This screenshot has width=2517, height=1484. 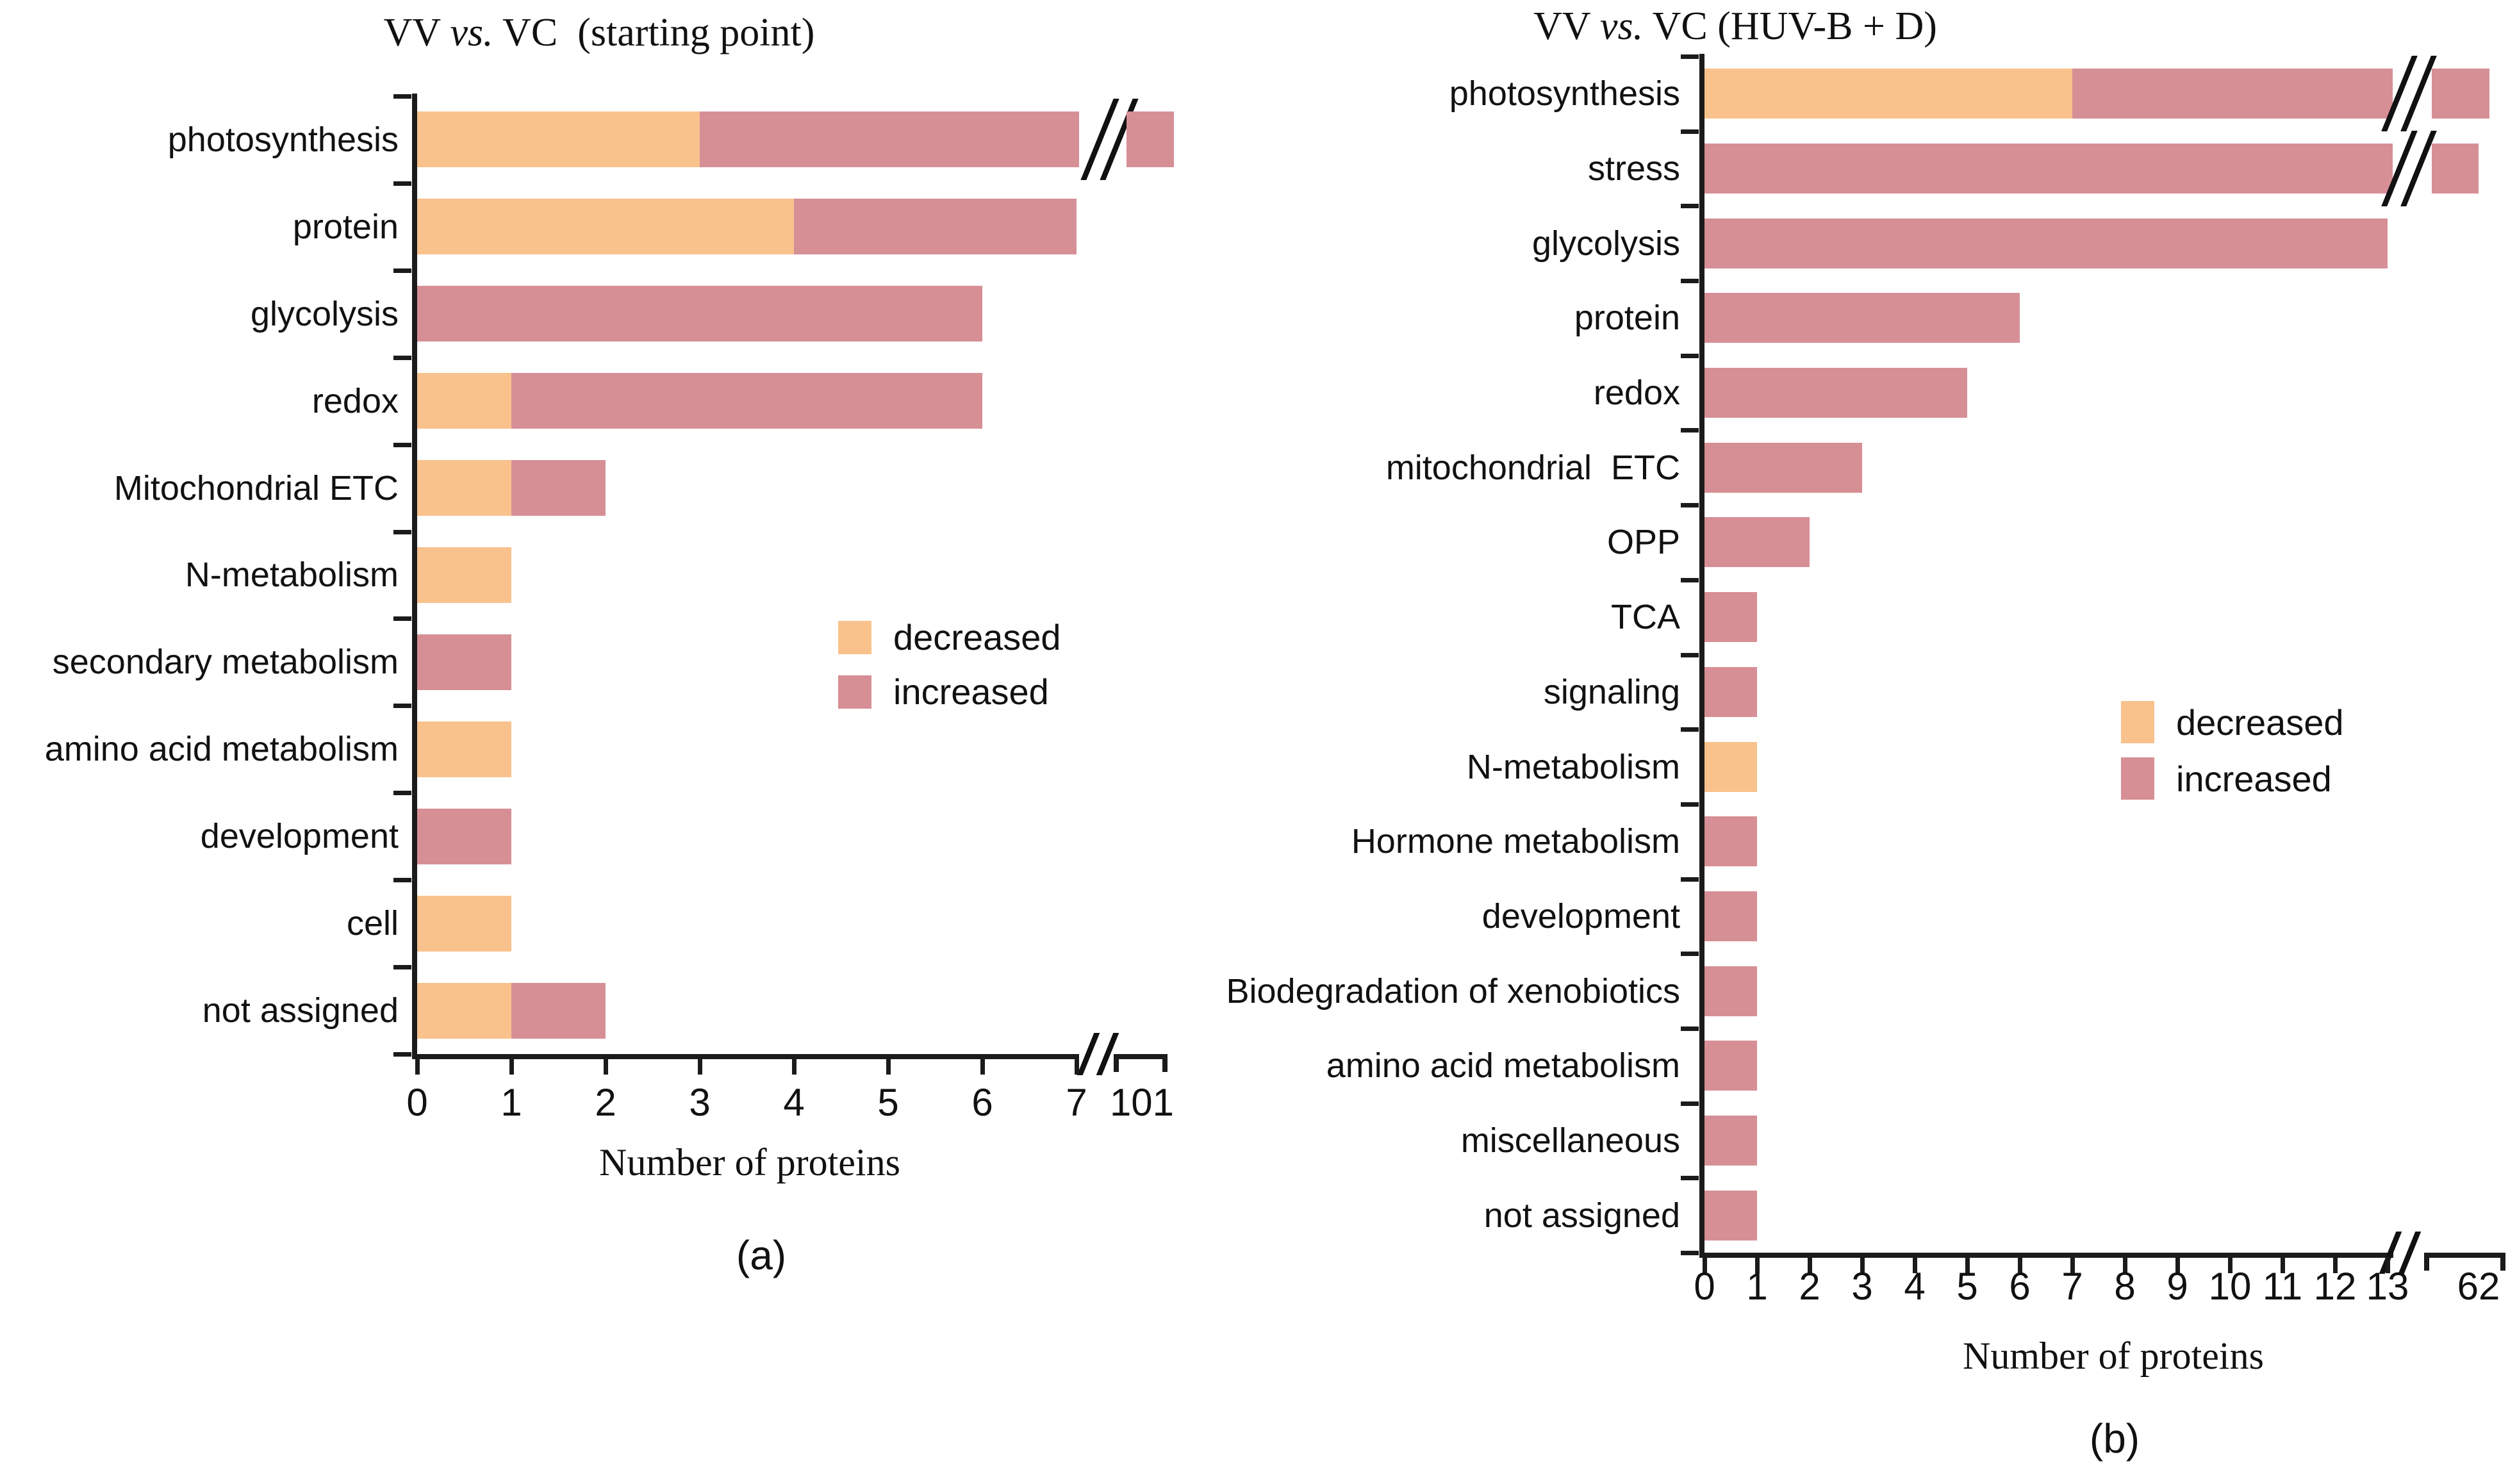 I want to click on category-label: TCA, so click(x=1645, y=617).